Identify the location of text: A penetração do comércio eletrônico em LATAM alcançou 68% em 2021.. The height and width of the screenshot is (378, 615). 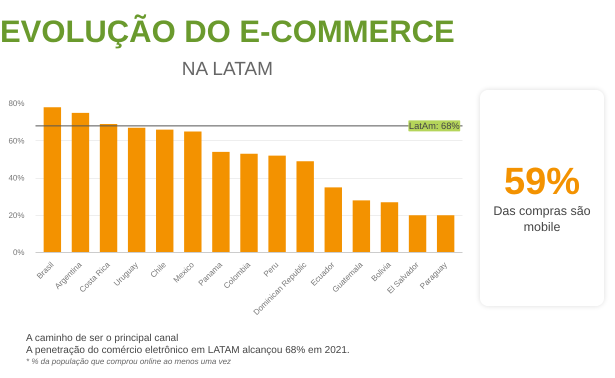
(188, 351).